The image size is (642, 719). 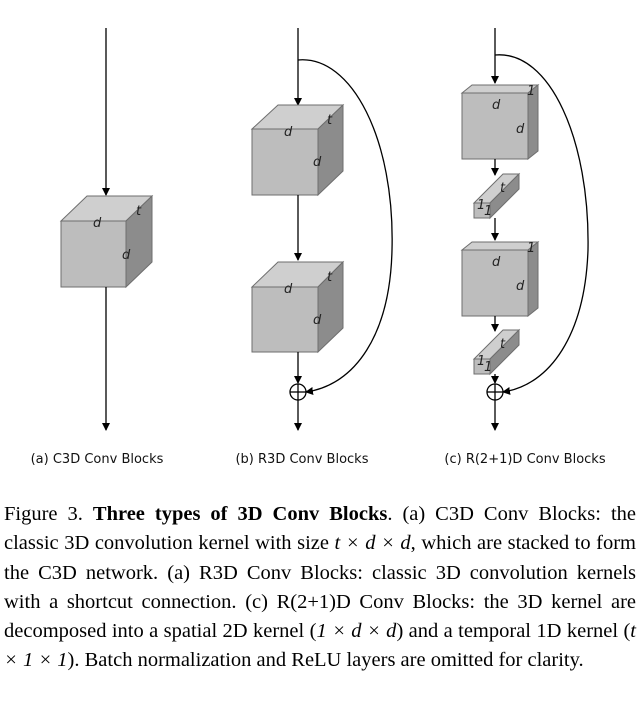 What do you see at coordinates (524, 459) in the screenshot?
I see `r21d-block-label: (c) R(2+1)D Conv Blocks` at bounding box center [524, 459].